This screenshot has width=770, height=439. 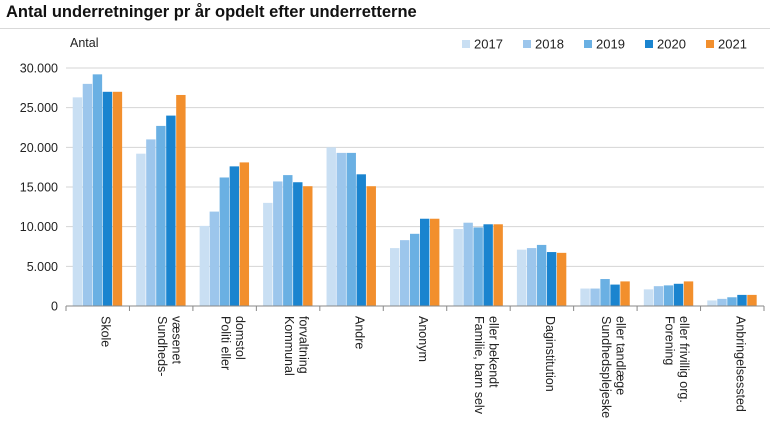 I want to click on x-tick-label: Forening, so click(x=670, y=340).